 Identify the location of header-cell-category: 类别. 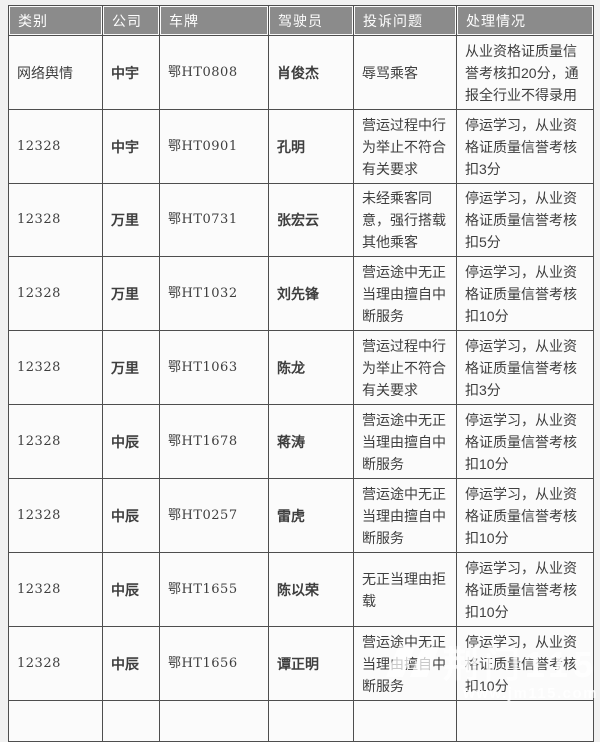
(55, 20).